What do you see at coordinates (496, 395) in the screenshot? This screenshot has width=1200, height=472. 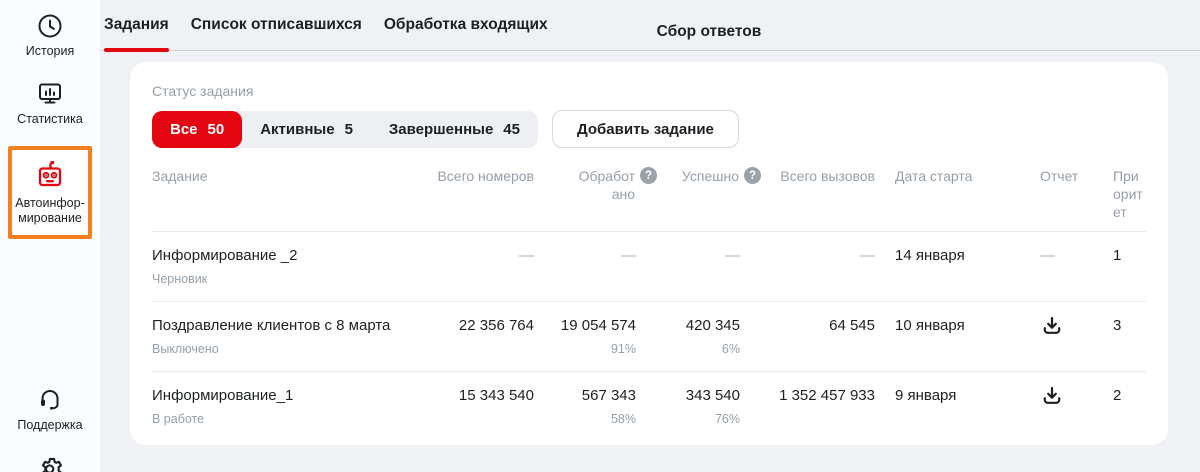 I see `total-numbers-cell: 15 343 540` at bounding box center [496, 395].